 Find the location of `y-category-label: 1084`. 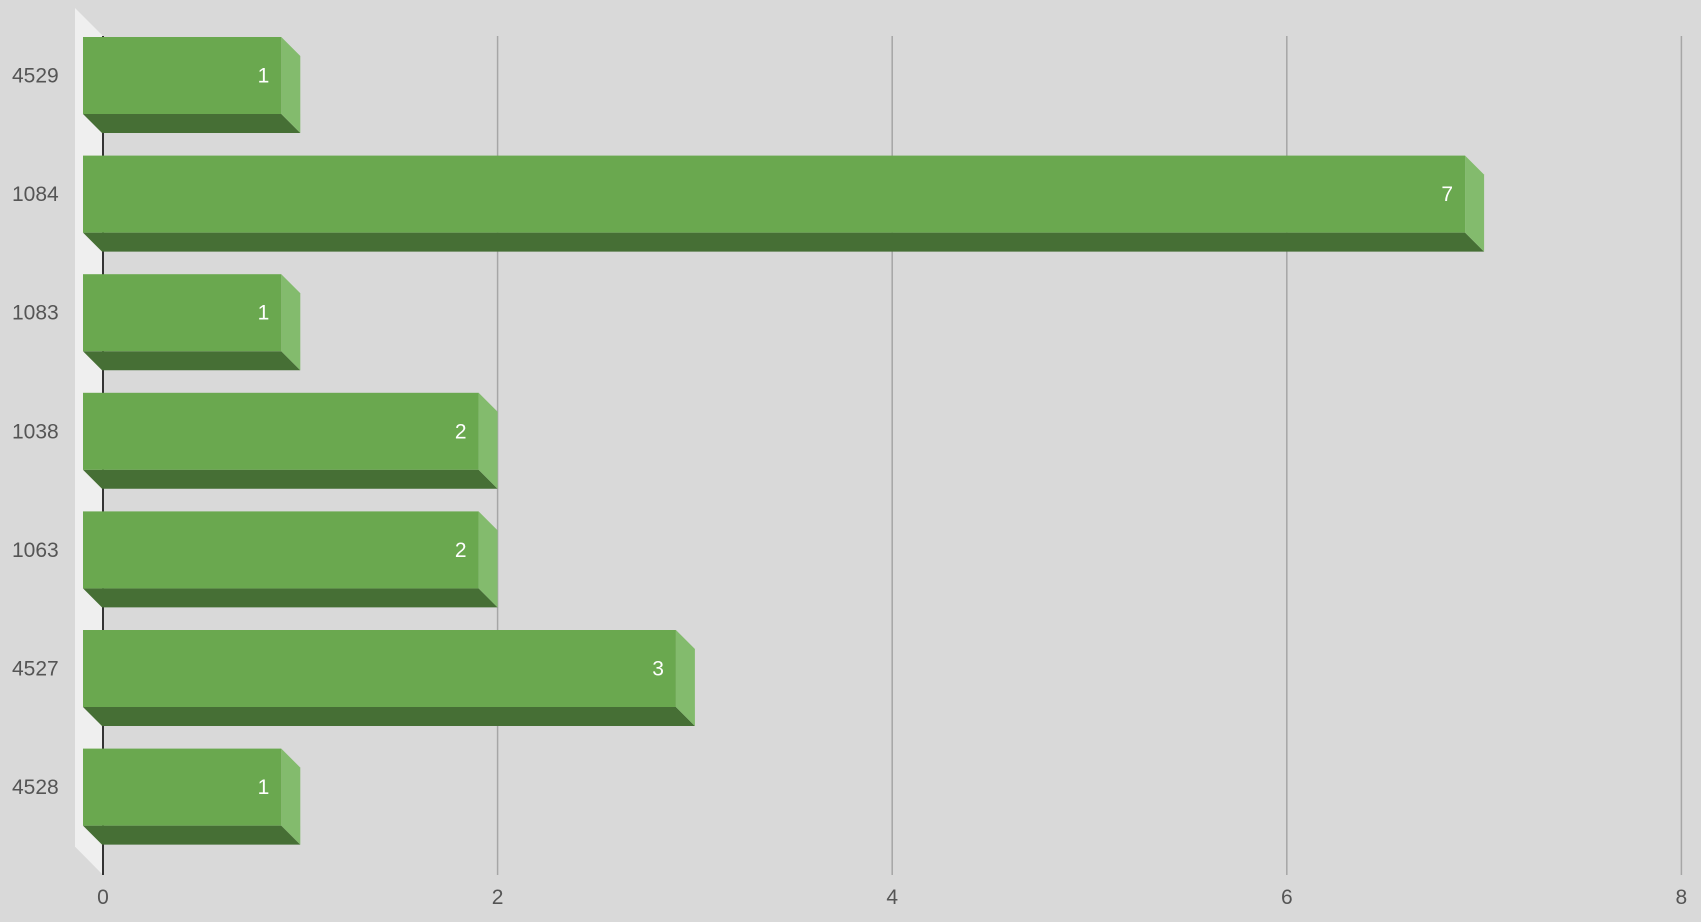

y-category-label: 1084 is located at coordinates (35, 194).